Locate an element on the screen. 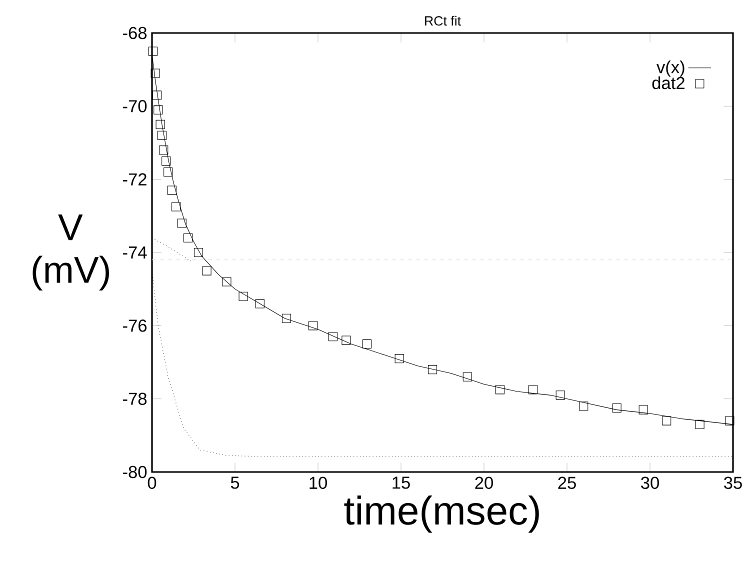 The width and height of the screenshot is (745, 569). y-tick-label: -70 is located at coordinates (135, 106).